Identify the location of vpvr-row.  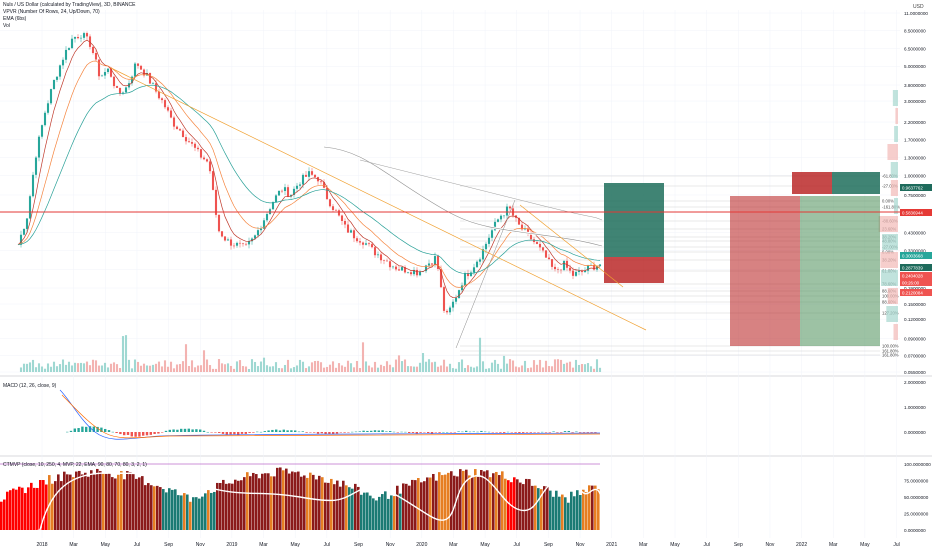
(890, 242).